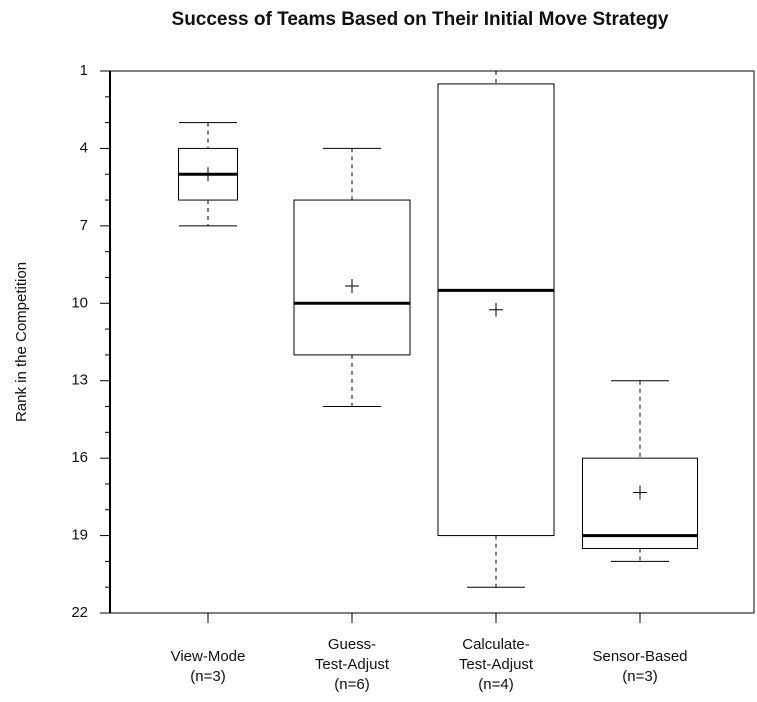 This screenshot has width=757, height=702. I want to click on y-tick-label: 7, so click(84, 225).